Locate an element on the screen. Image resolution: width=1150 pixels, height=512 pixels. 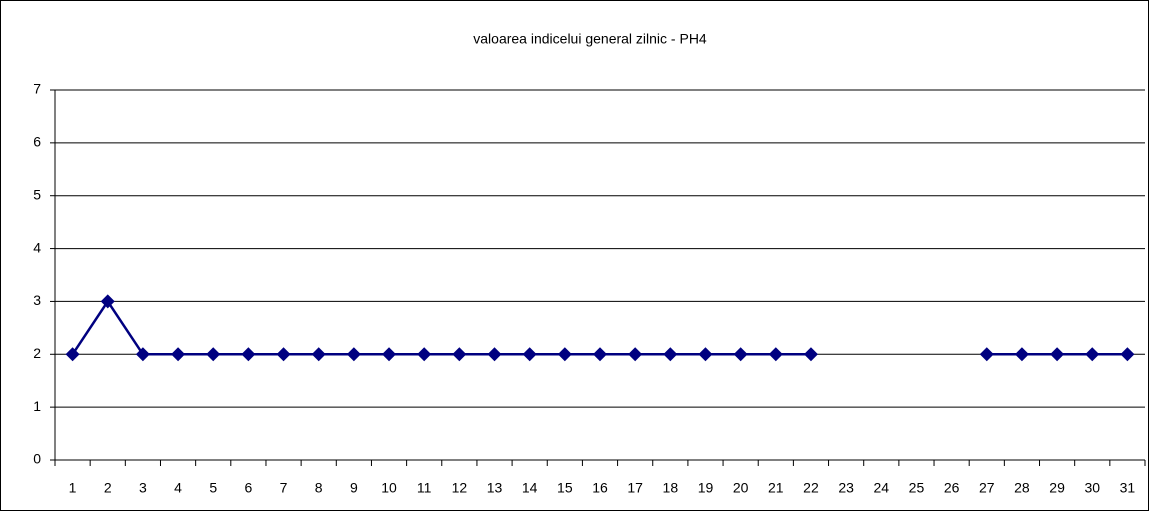
chart-title: valoarea indicelui general zilnic - PH4 is located at coordinates (590, 39).